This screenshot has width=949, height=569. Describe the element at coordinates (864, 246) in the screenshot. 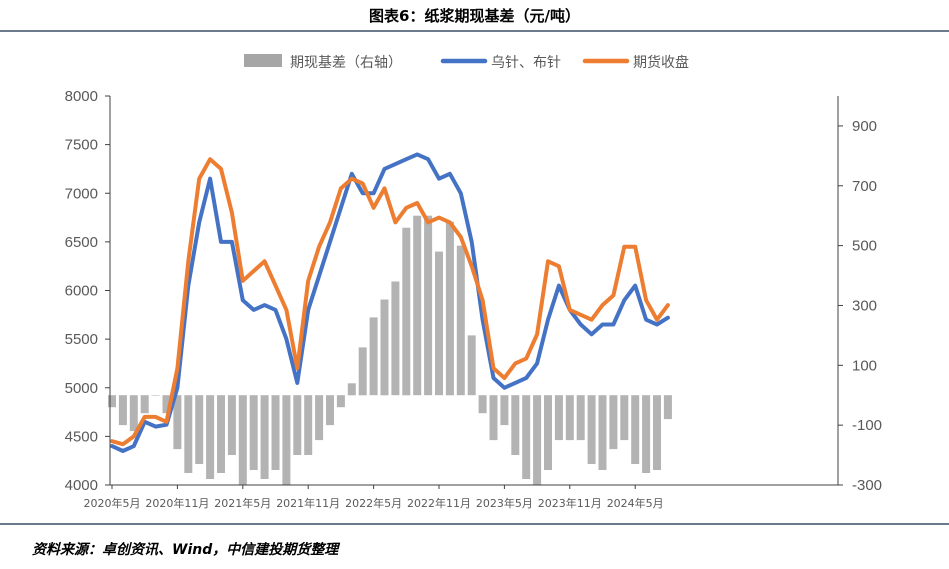

I see `right-axis-tick-label: 500` at that location.